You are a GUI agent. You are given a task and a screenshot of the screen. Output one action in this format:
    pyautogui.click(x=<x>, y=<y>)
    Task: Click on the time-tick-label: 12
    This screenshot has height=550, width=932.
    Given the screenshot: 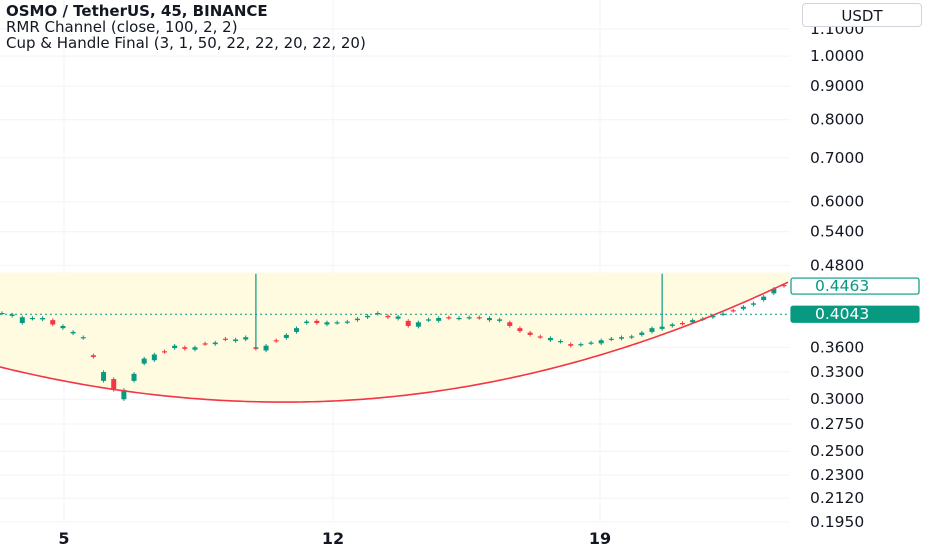 What is the action you would take?
    pyautogui.click(x=333, y=538)
    